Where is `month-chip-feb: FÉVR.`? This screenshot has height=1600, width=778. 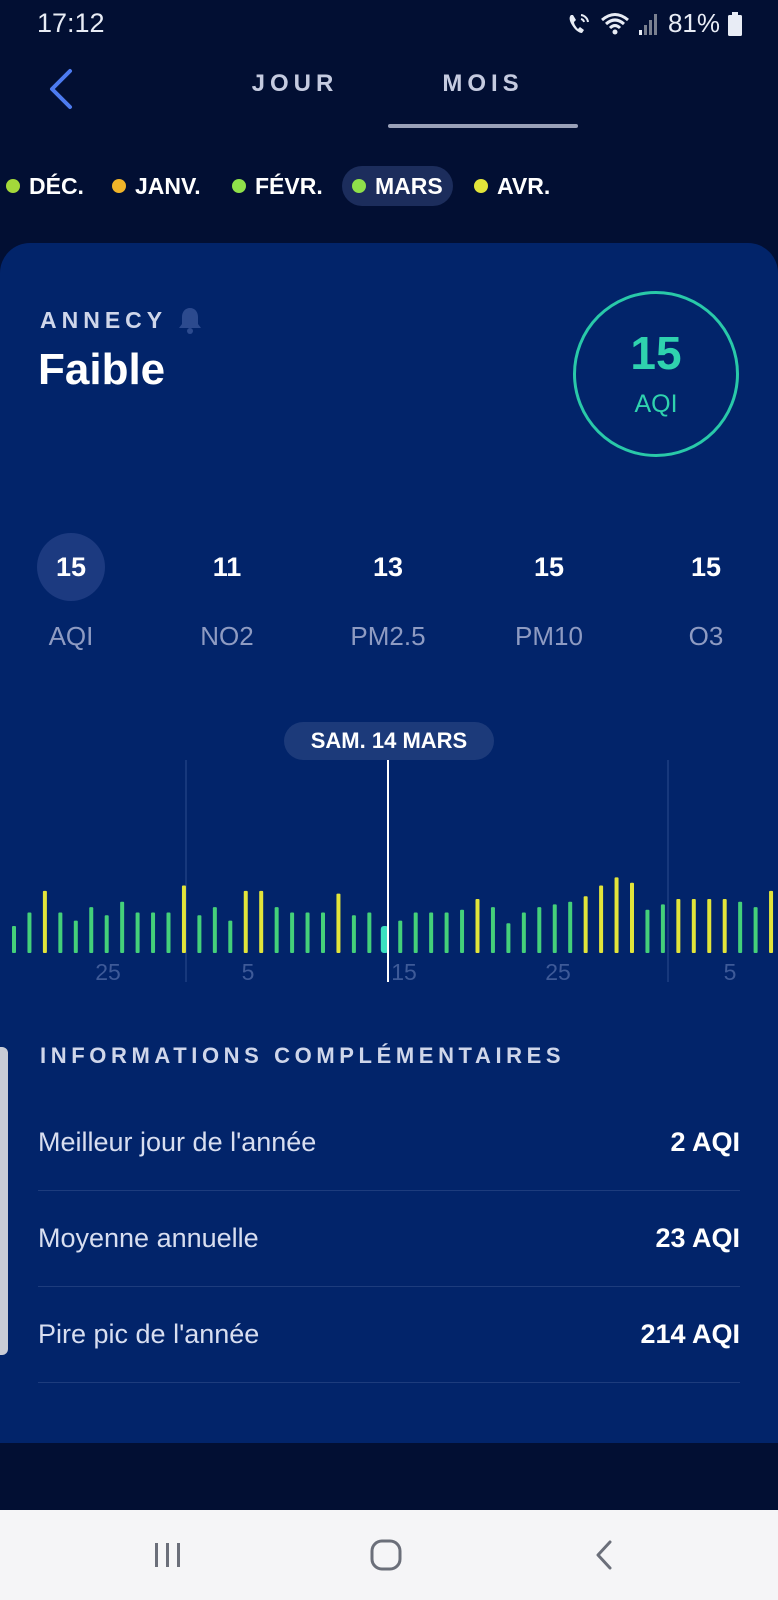
month-chip-feb: FÉVR. is located at coordinates (277, 186).